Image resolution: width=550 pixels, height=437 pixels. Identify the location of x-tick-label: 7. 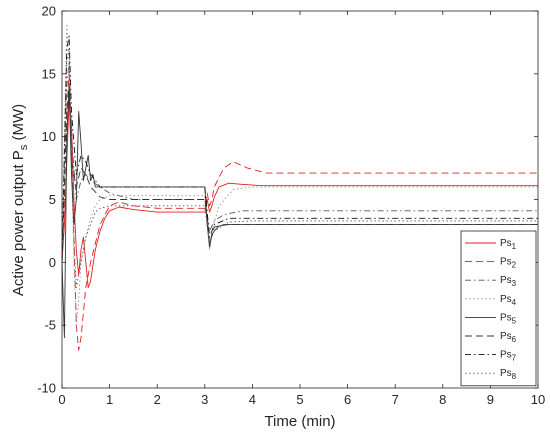
(395, 399).